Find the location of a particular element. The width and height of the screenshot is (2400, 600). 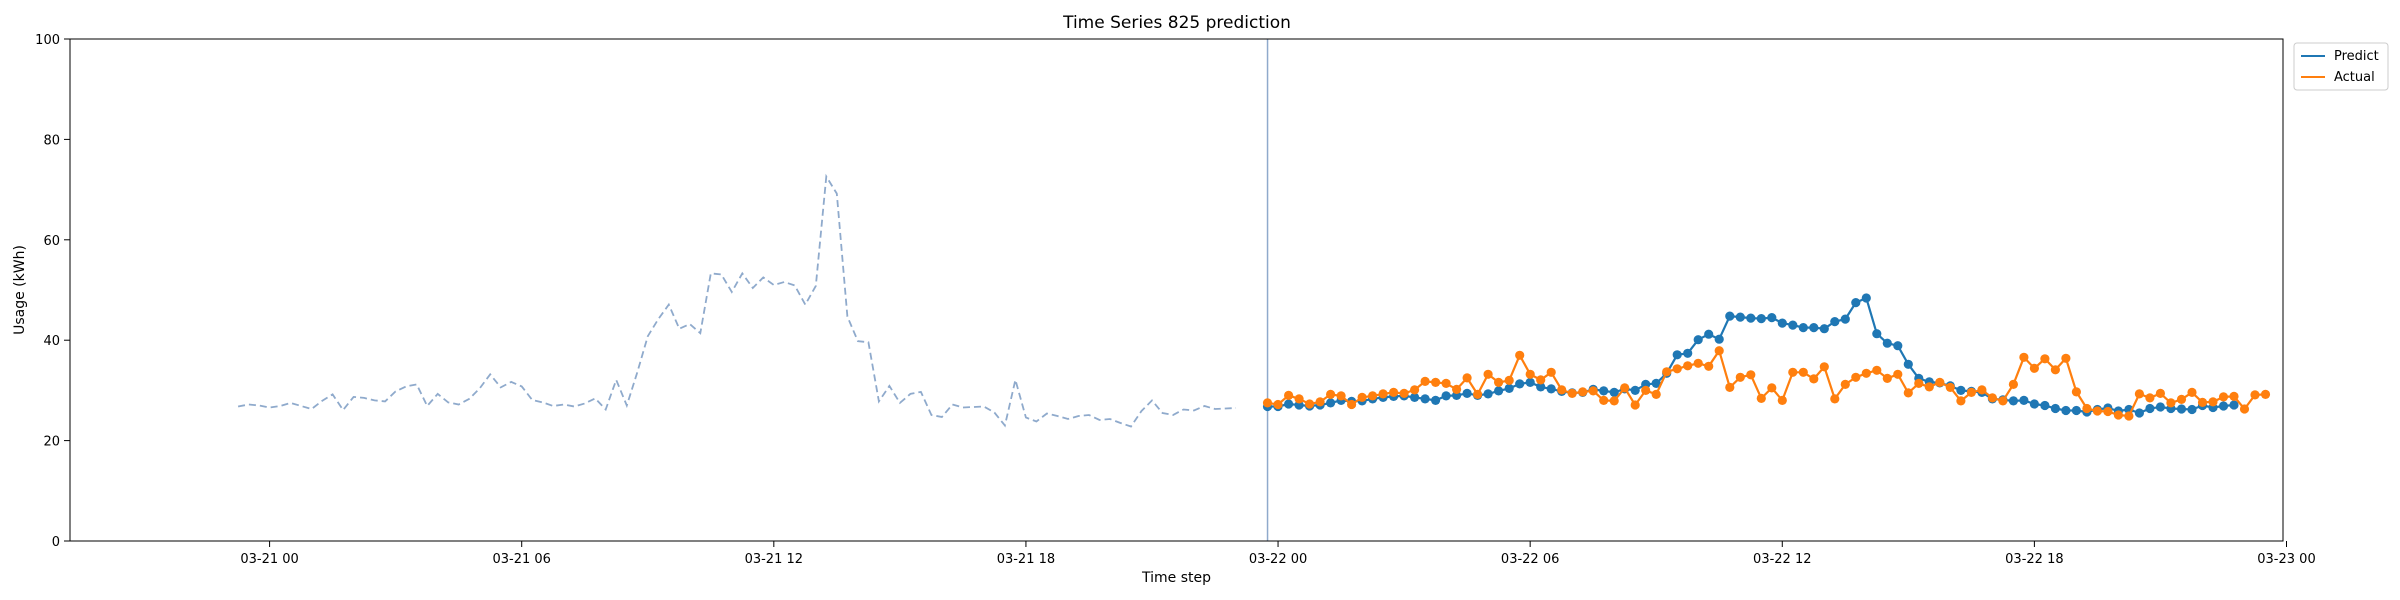

y-tick-label: 60 is located at coordinates (51, 241).